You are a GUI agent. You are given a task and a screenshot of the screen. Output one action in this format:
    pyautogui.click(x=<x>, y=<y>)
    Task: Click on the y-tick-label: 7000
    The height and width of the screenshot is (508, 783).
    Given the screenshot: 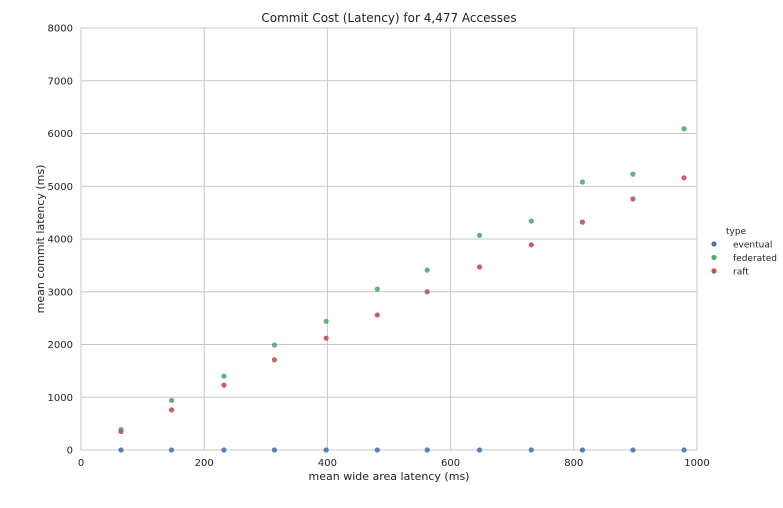 What is the action you would take?
    pyautogui.click(x=60, y=81)
    